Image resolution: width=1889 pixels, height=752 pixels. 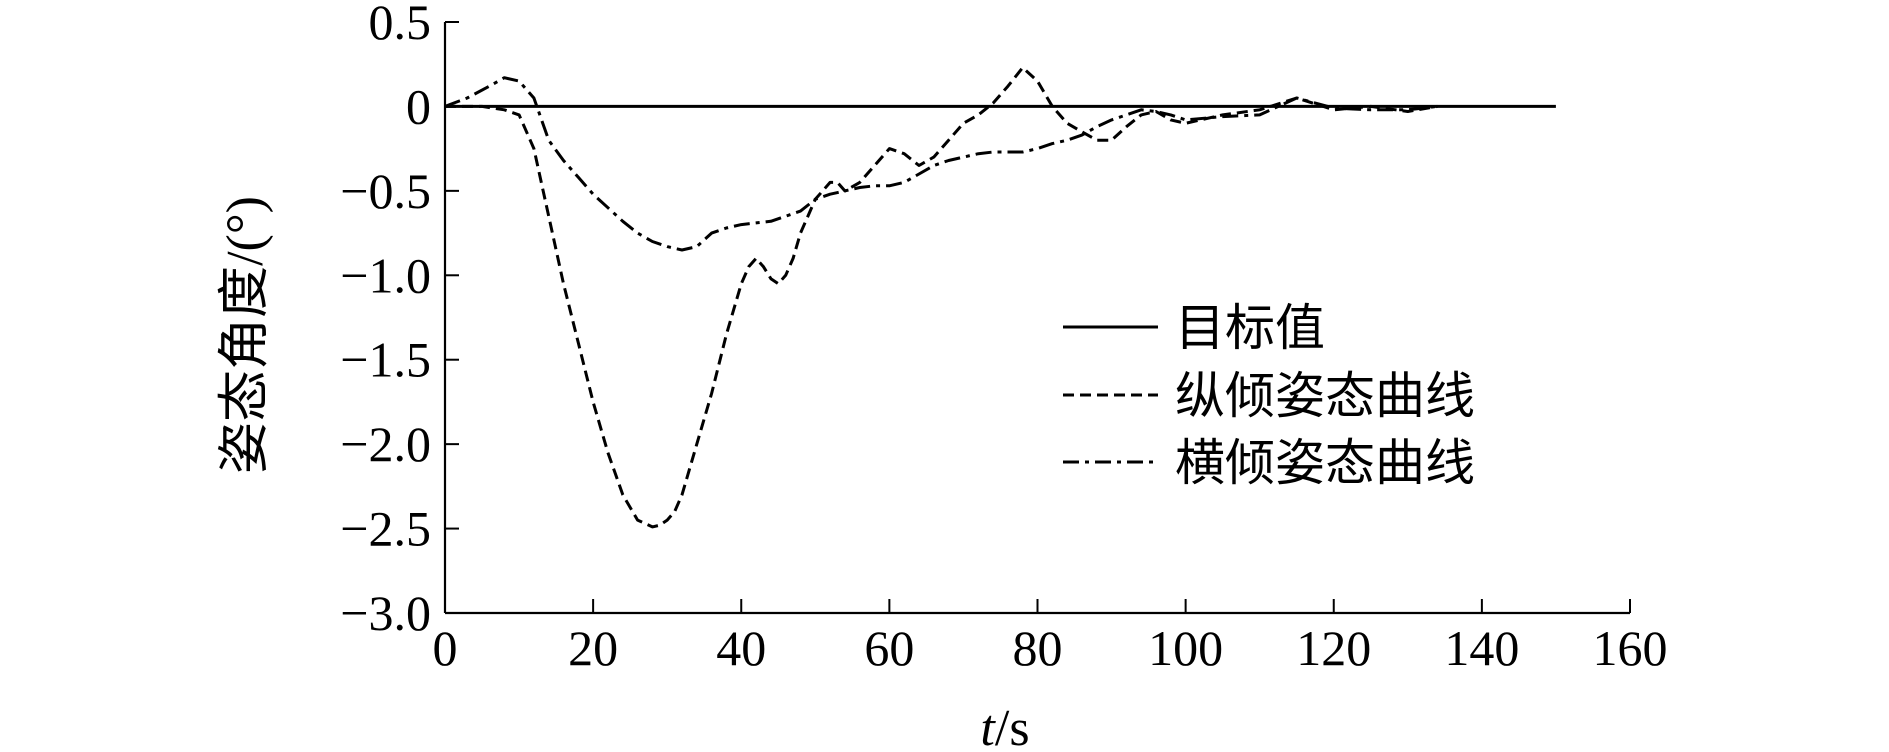 What do you see at coordinates (1333, 648) in the screenshot?
I see `x-tick-label: 120` at bounding box center [1333, 648].